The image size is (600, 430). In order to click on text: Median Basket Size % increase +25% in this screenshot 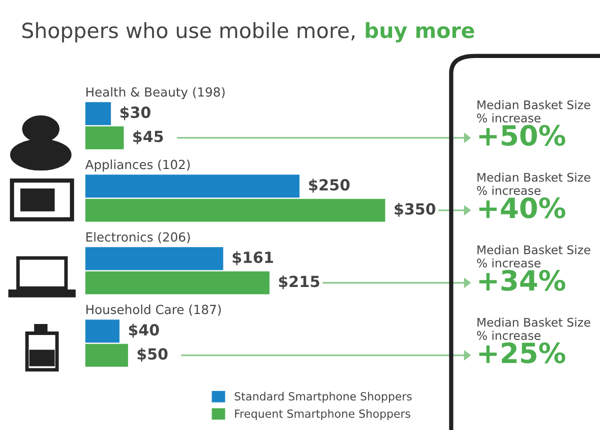, I will do `click(533, 341)`.